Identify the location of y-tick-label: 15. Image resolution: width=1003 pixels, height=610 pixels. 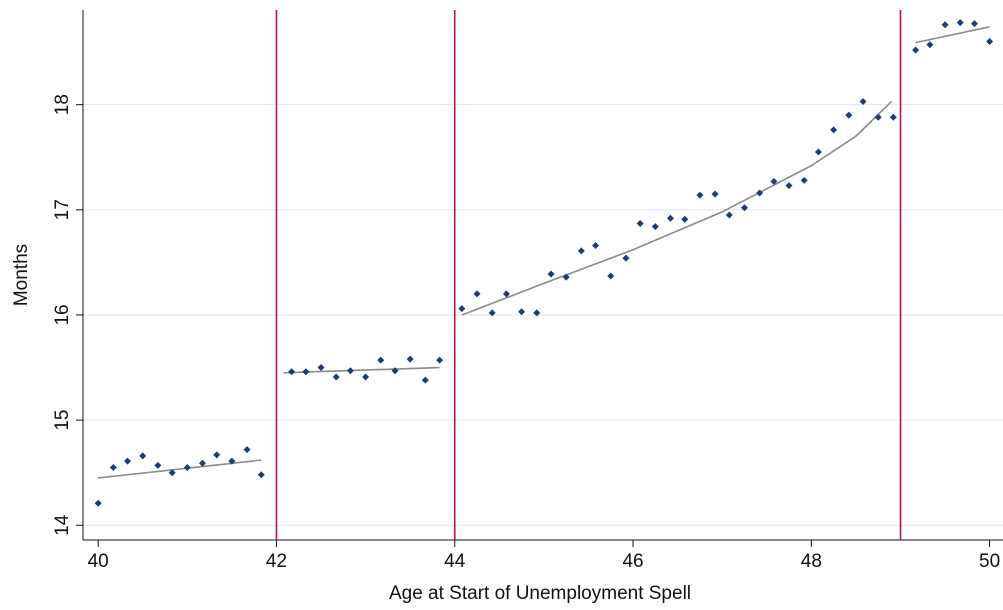
(62, 420).